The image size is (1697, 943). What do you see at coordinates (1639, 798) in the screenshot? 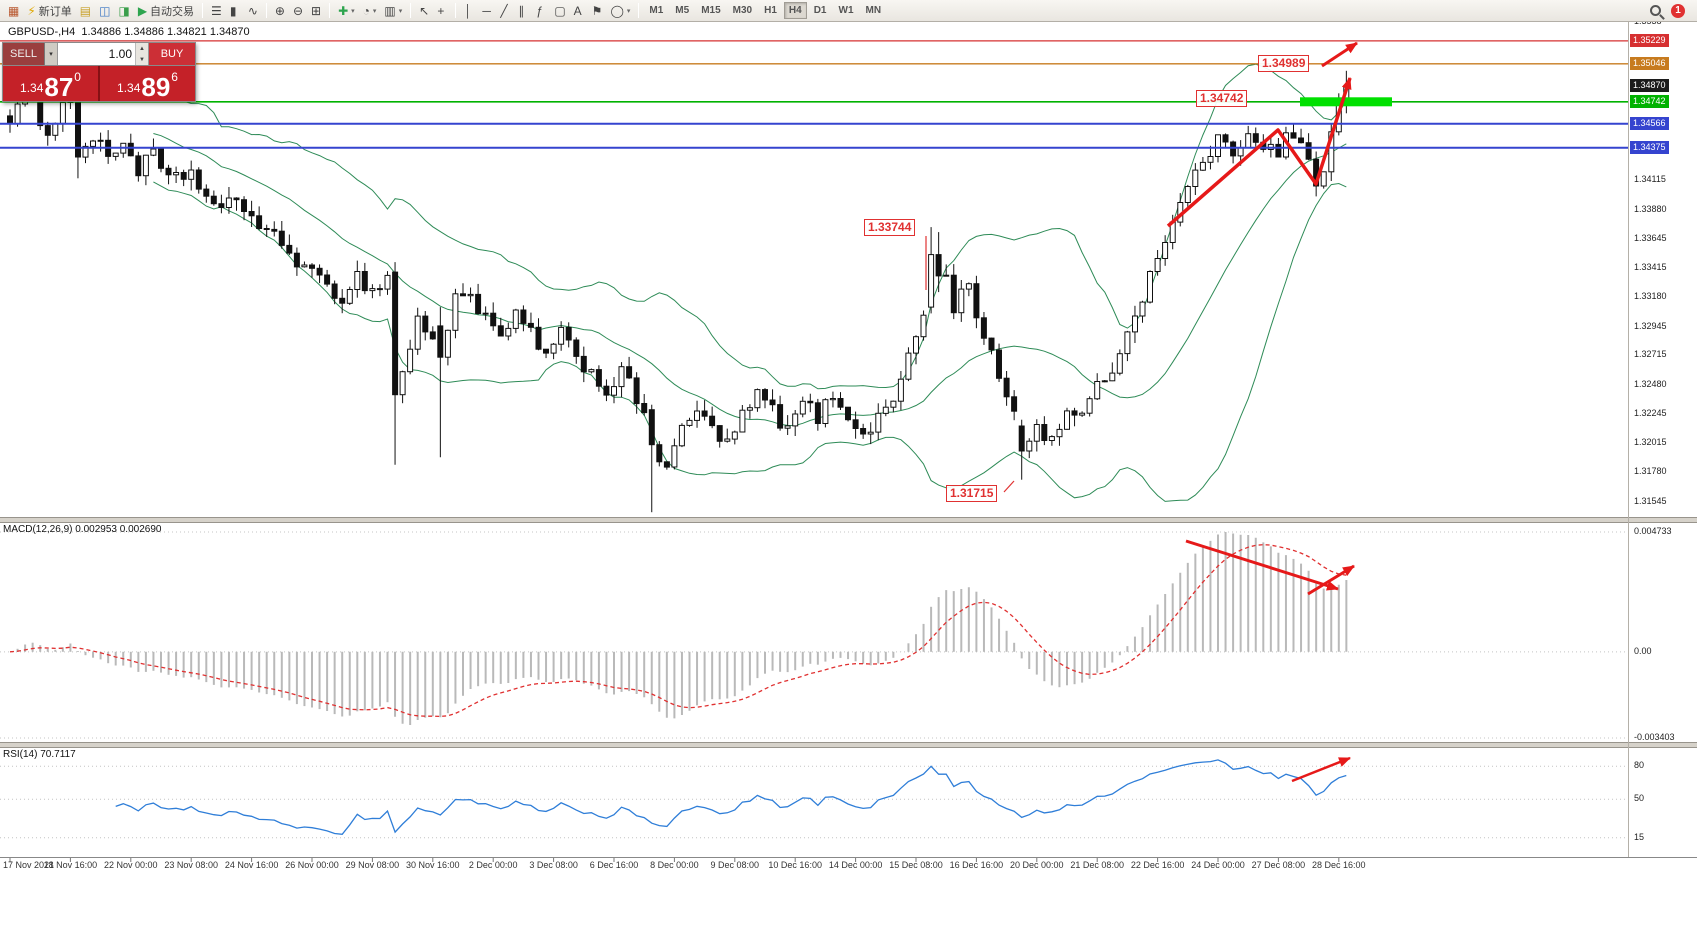
I see `rsi-tick: 50` at bounding box center [1639, 798].